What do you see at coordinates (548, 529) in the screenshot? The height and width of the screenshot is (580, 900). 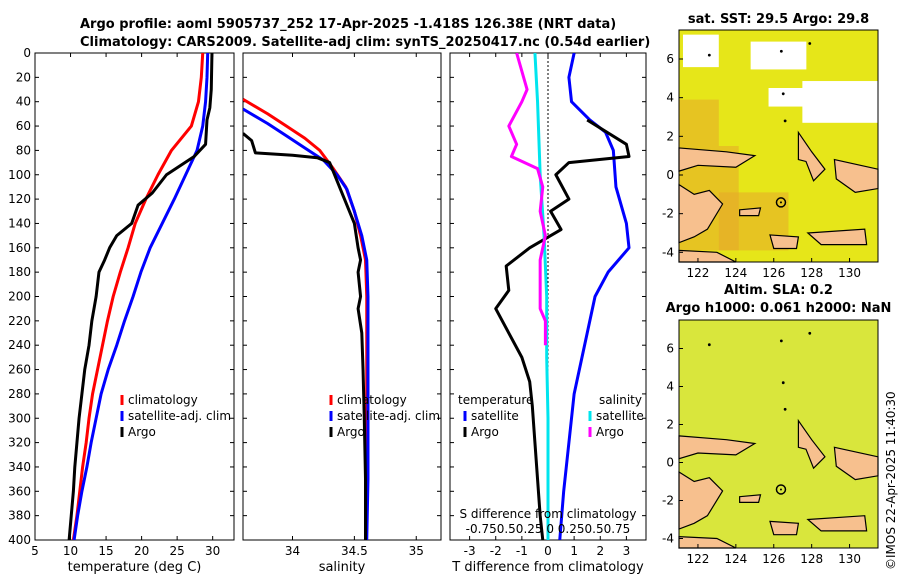 I see `top-tick-labels: -0.750.50.25 0 0.250.50.75` at bounding box center [548, 529].